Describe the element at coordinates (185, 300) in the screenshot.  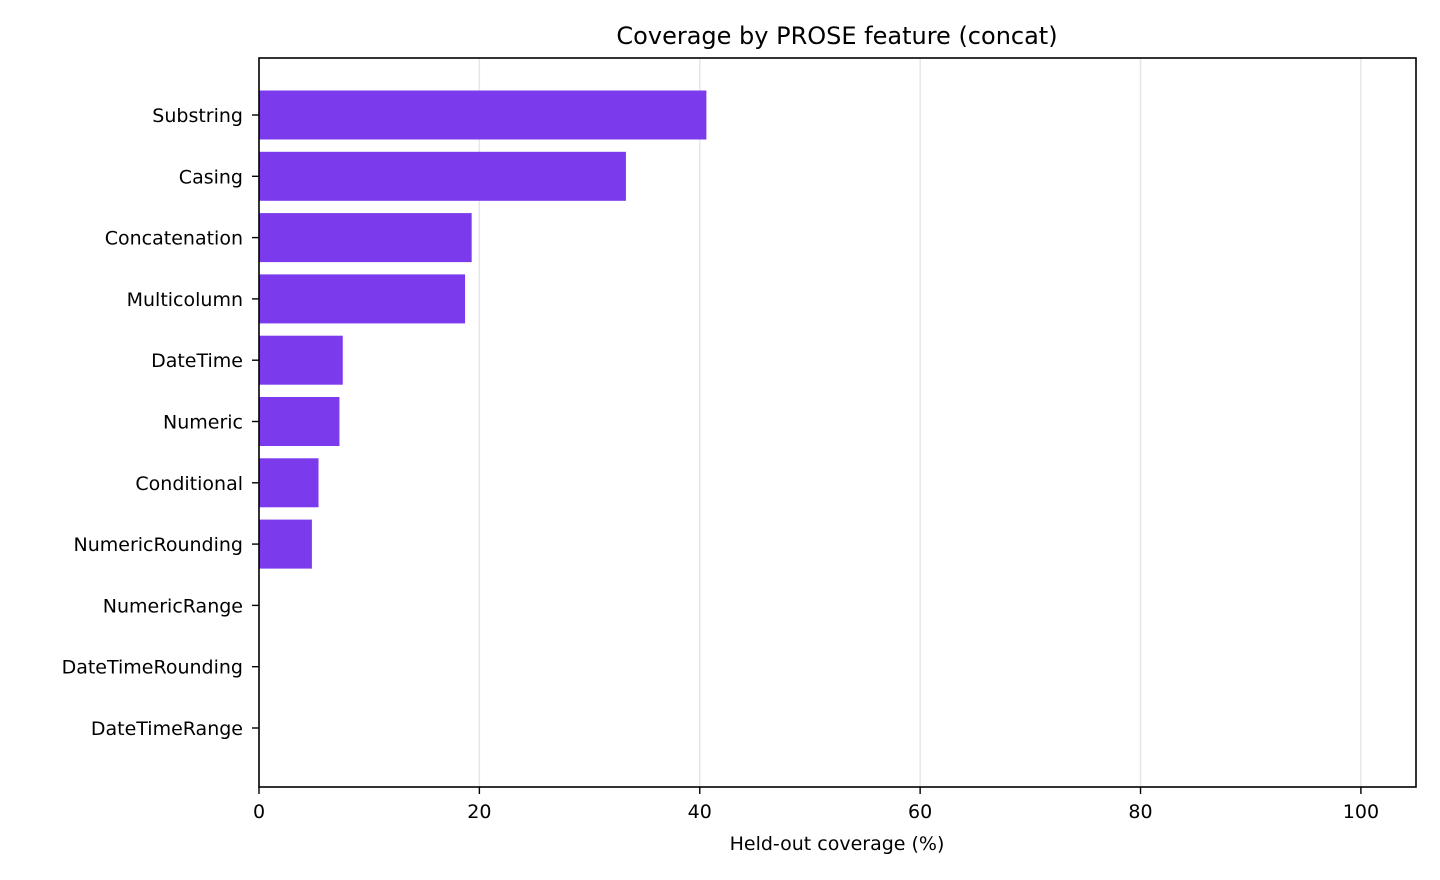
I see `y-tick-label: Multicolumn` at that location.